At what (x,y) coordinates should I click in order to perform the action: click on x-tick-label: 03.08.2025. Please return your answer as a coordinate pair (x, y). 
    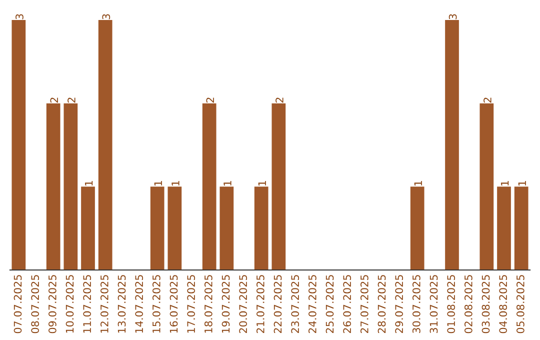
    Looking at the image, I should click on (486, 304).